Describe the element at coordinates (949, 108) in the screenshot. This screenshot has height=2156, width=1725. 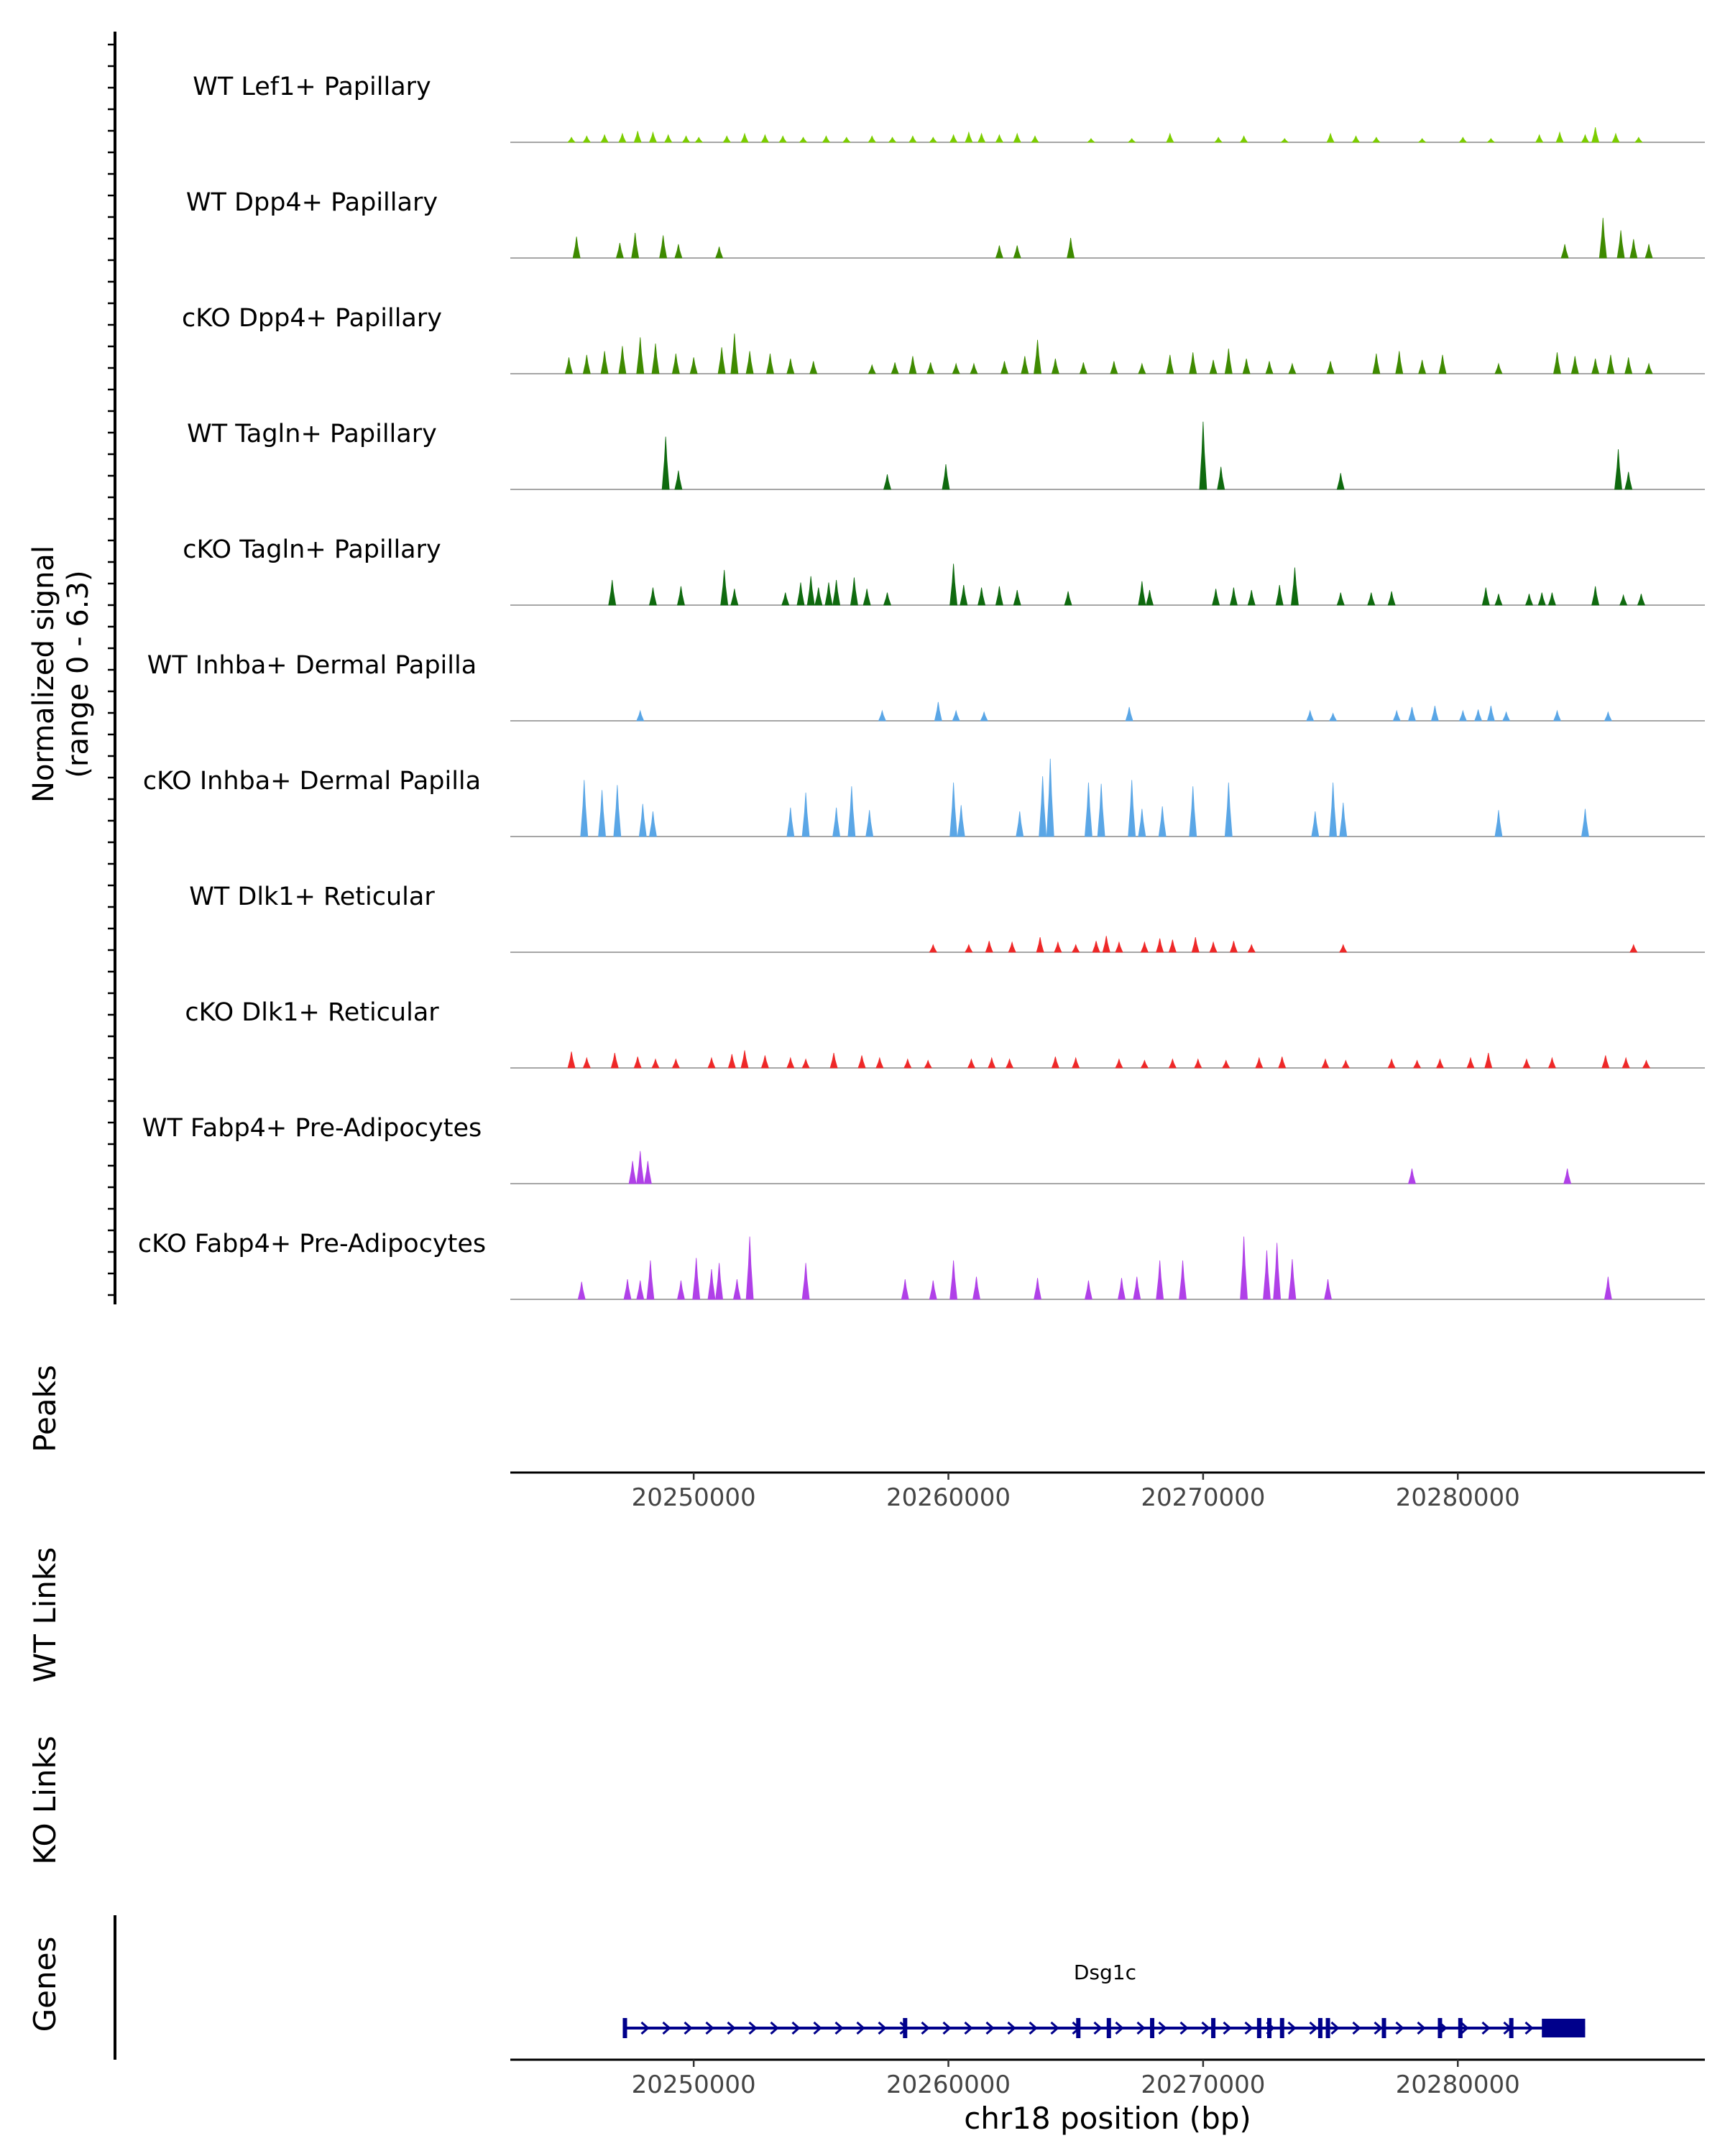
I see `track-wt-lef1-papillary: WT Lef1+ Papillary` at that location.